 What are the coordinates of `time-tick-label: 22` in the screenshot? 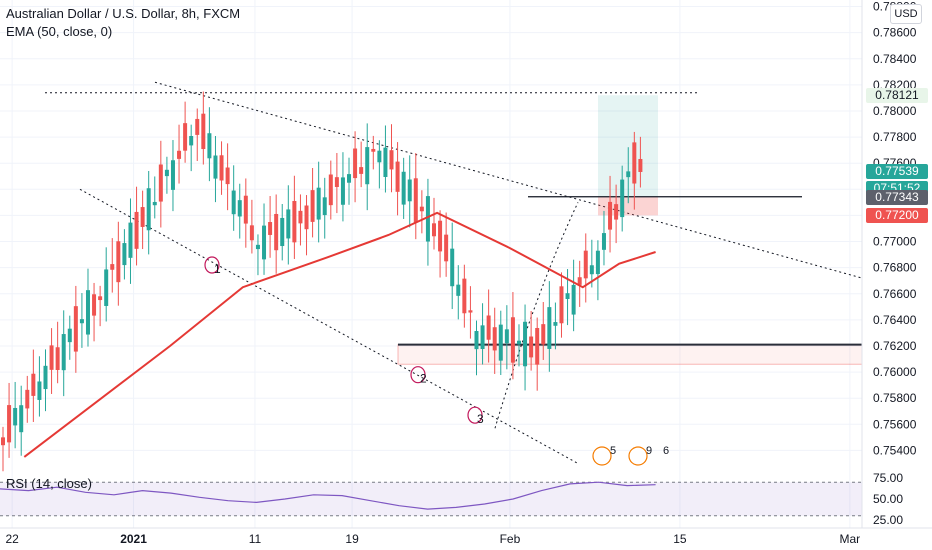 It's located at (12, 539).